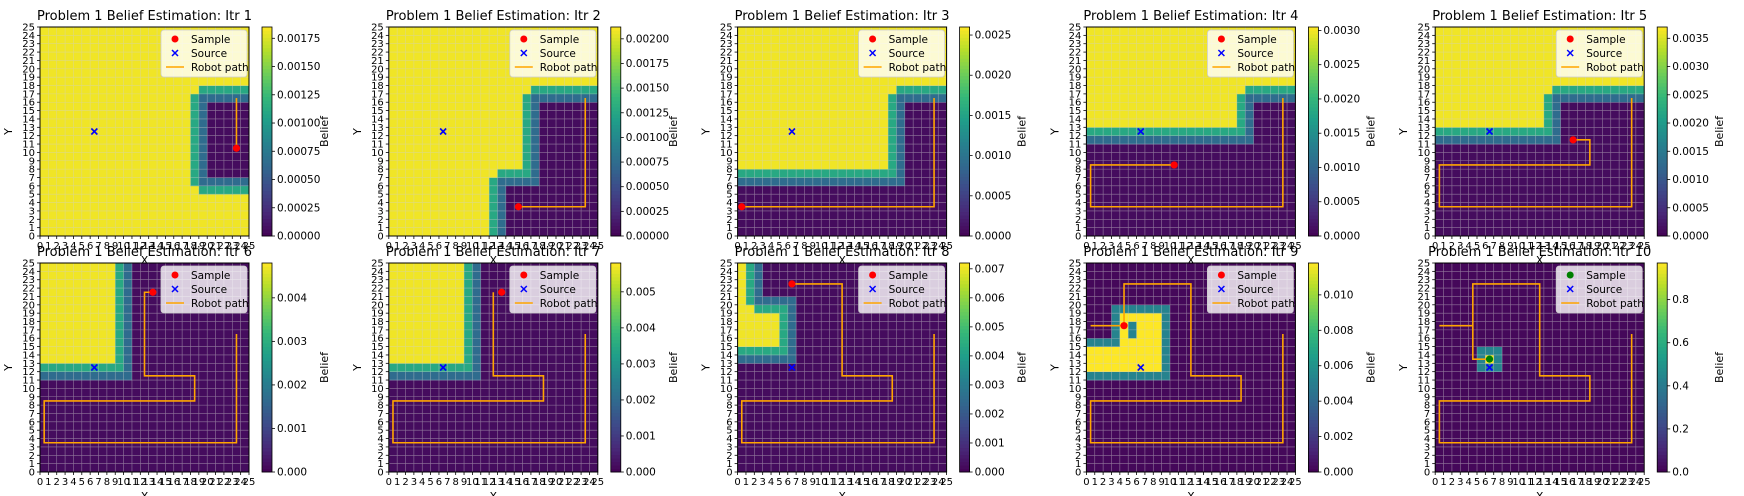 The image size is (1744, 496). What do you see at coordinates (726, 136) in the screenshot?
I see `y-tick-label: 12` at bounding box center [726, 136].